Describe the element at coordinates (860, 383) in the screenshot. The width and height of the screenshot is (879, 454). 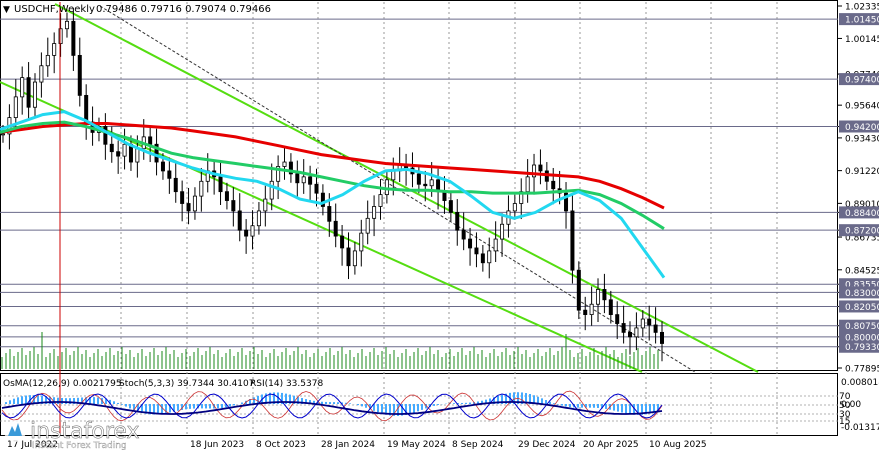
I see `osma-scale-label: 0.008018` at that location.